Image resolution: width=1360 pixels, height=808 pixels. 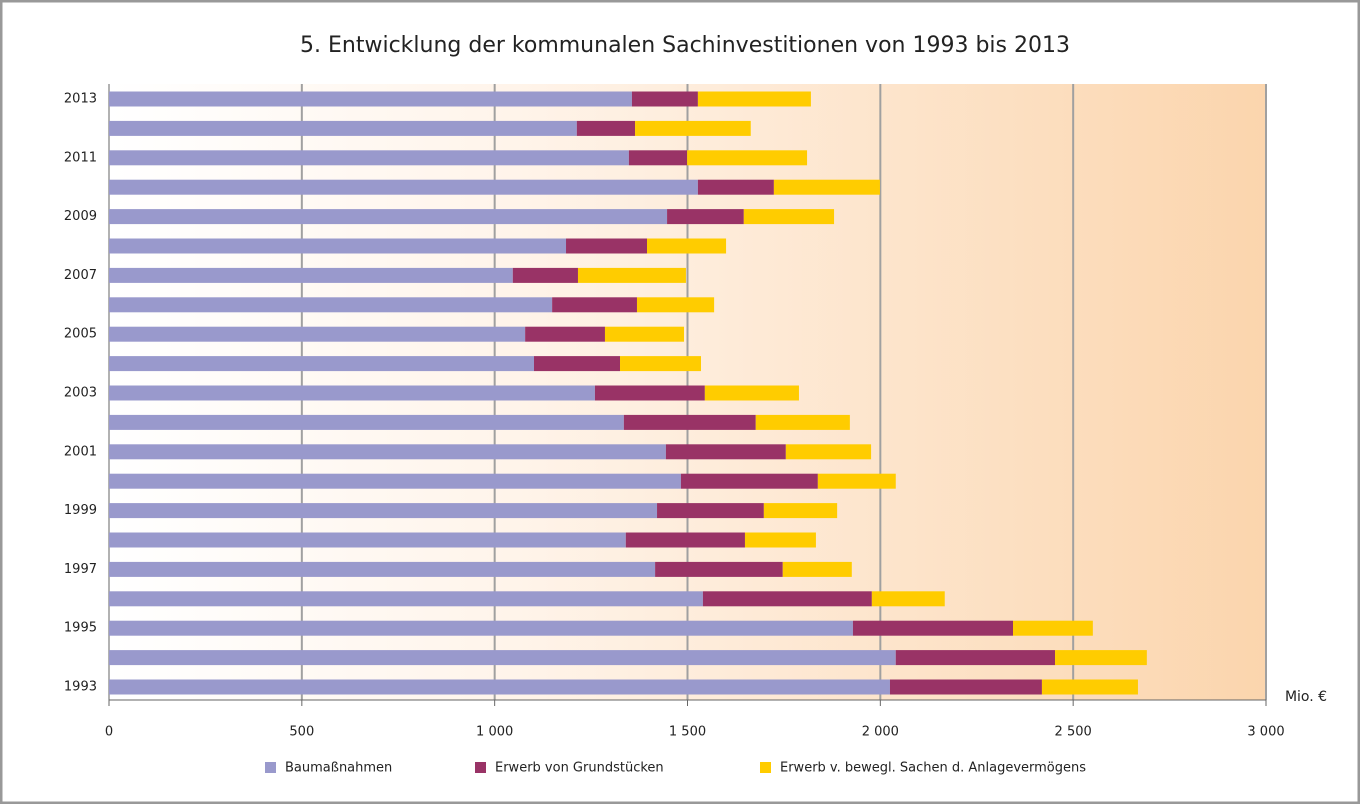 I want to click on y-tick-label: 2005, so click(x=80, y=334).